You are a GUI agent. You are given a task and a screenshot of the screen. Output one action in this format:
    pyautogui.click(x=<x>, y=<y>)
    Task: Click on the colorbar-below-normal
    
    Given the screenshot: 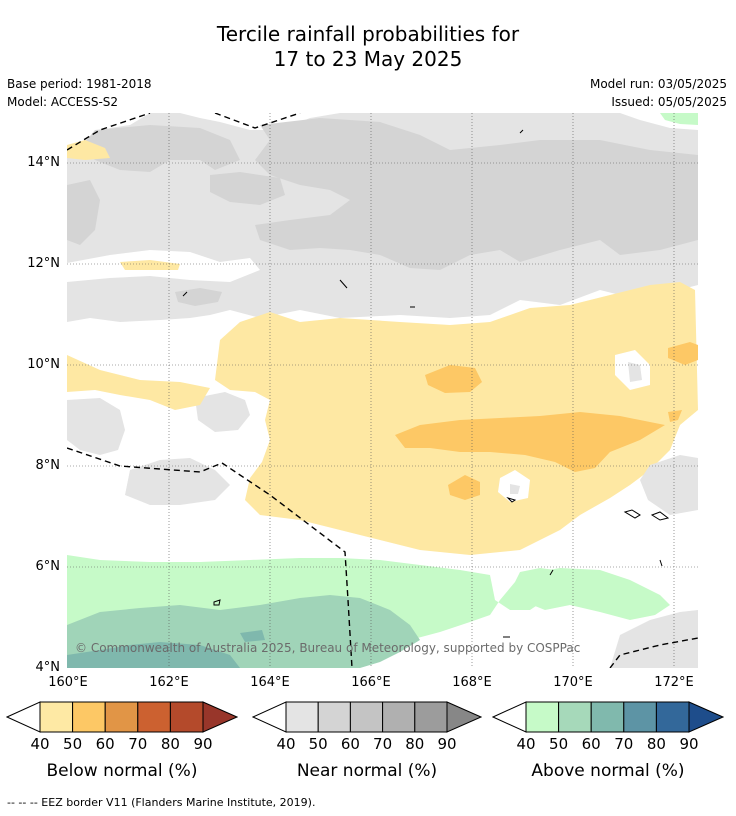 What is the action you would take?
    pyautogui.click(x=122, y=717)
    